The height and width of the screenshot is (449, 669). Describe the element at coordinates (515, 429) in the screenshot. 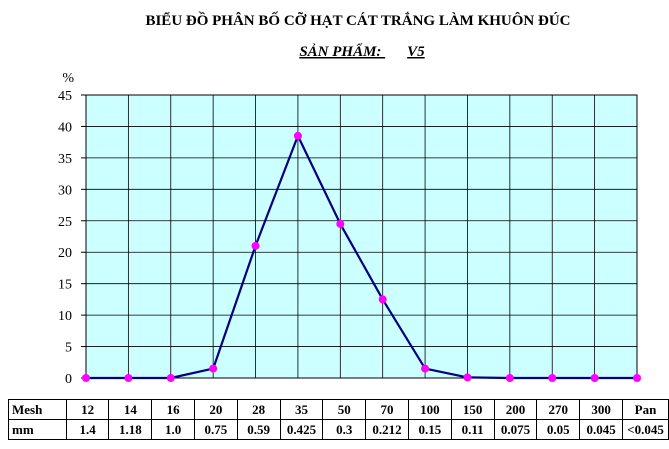

I see `mm-cell: 0.075` at that location.